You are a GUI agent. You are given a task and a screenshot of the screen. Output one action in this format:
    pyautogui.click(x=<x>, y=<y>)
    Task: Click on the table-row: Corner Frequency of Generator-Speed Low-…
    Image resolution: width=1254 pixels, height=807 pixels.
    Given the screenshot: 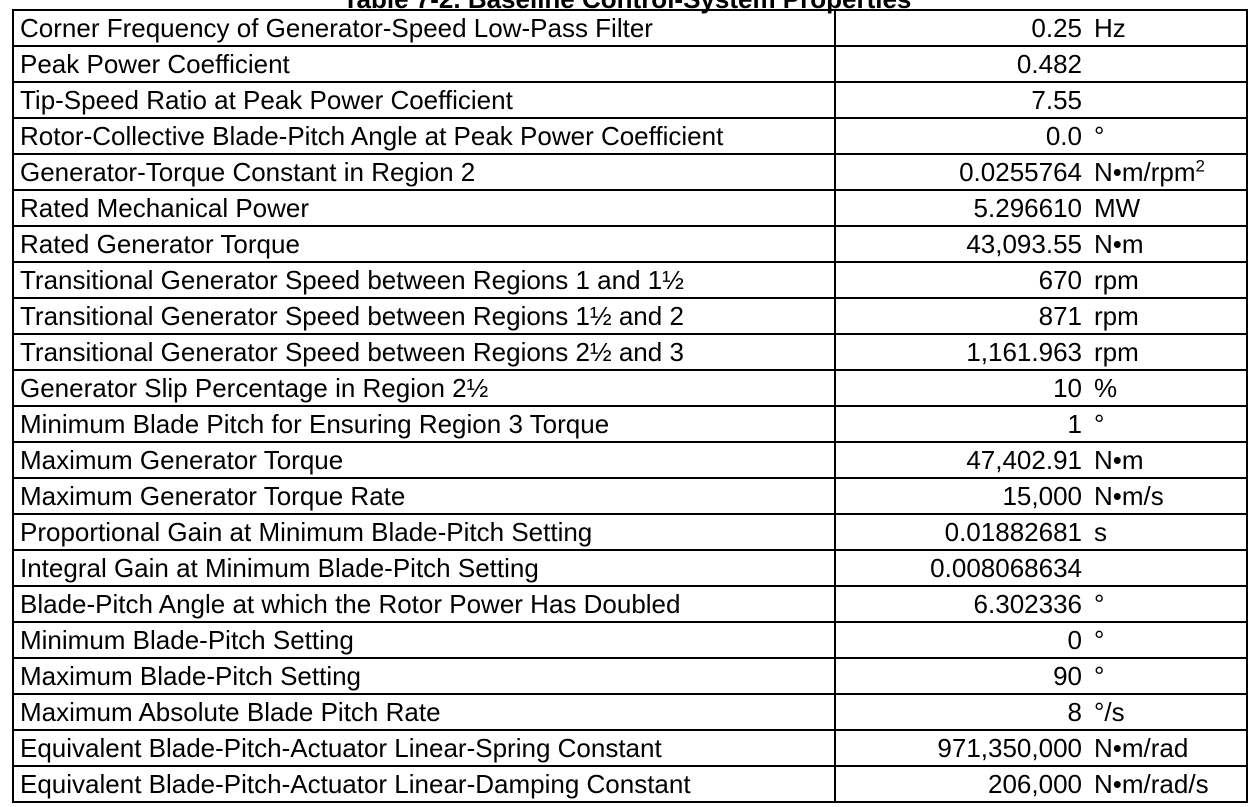 What is the action you would take?
    pyautogui.click(x=630, y=27)
    